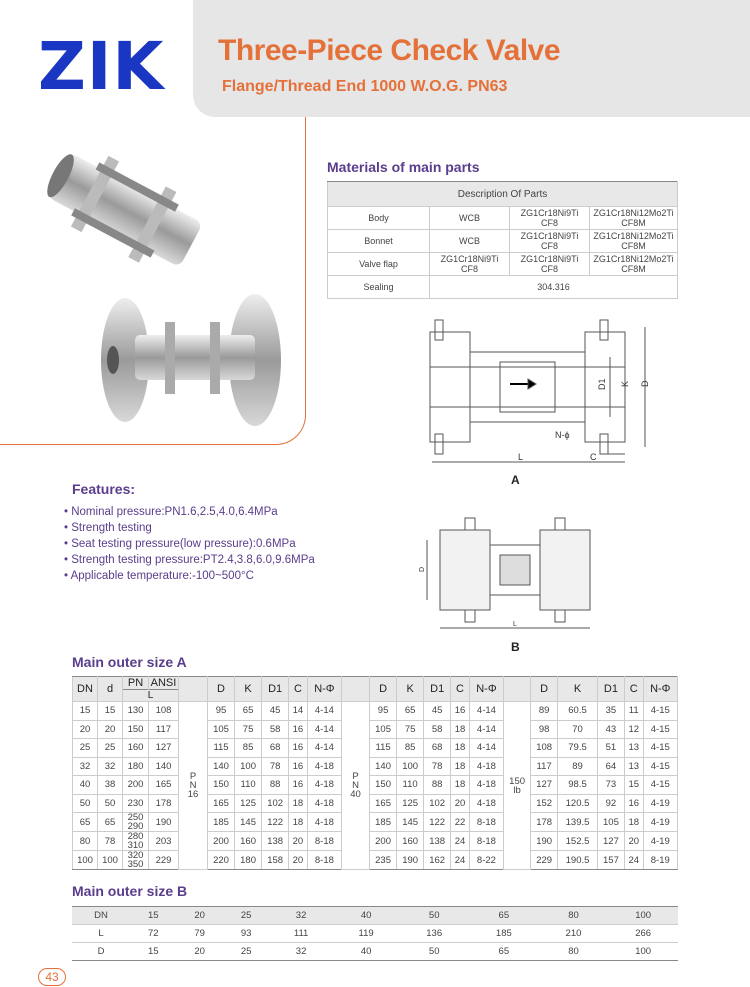 The width and height of the screenshot is (750, 987). Describe the element at coordinates (460, 711) in the screenshot. I see `table-cell: 16` at that location.